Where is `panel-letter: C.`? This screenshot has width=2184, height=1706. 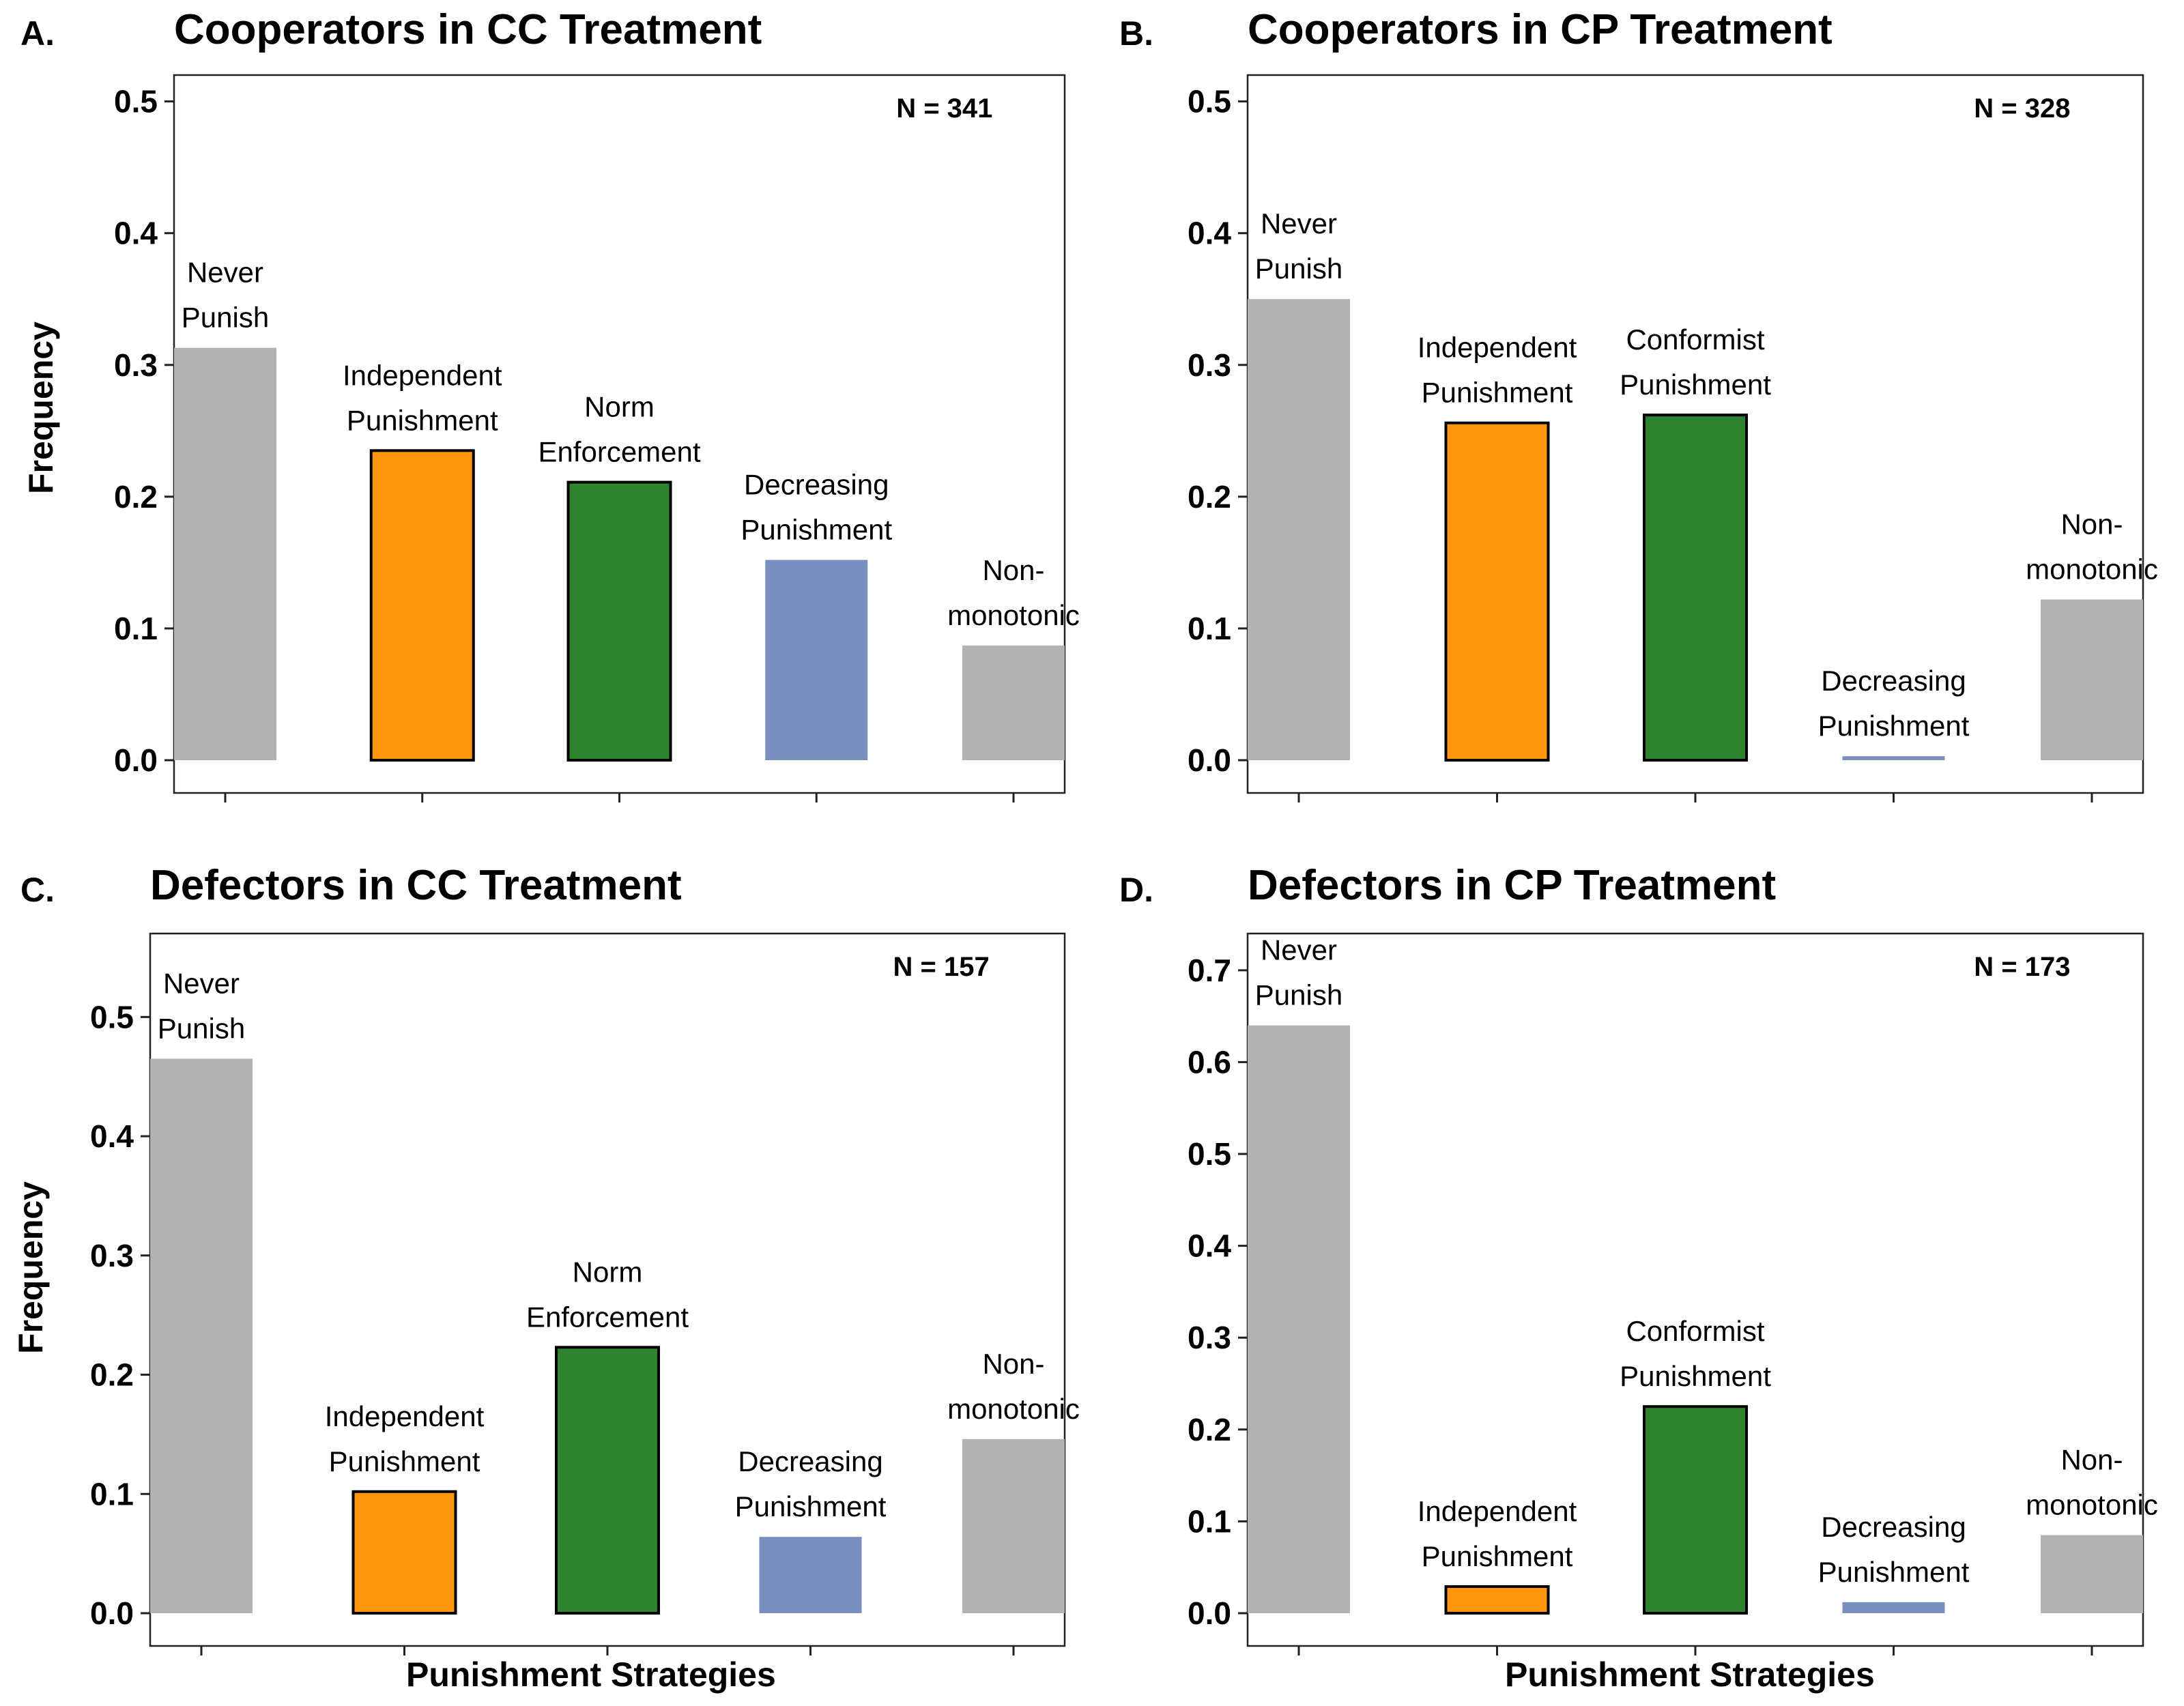 panel-letter: C. is located at coordinates (37, 890).